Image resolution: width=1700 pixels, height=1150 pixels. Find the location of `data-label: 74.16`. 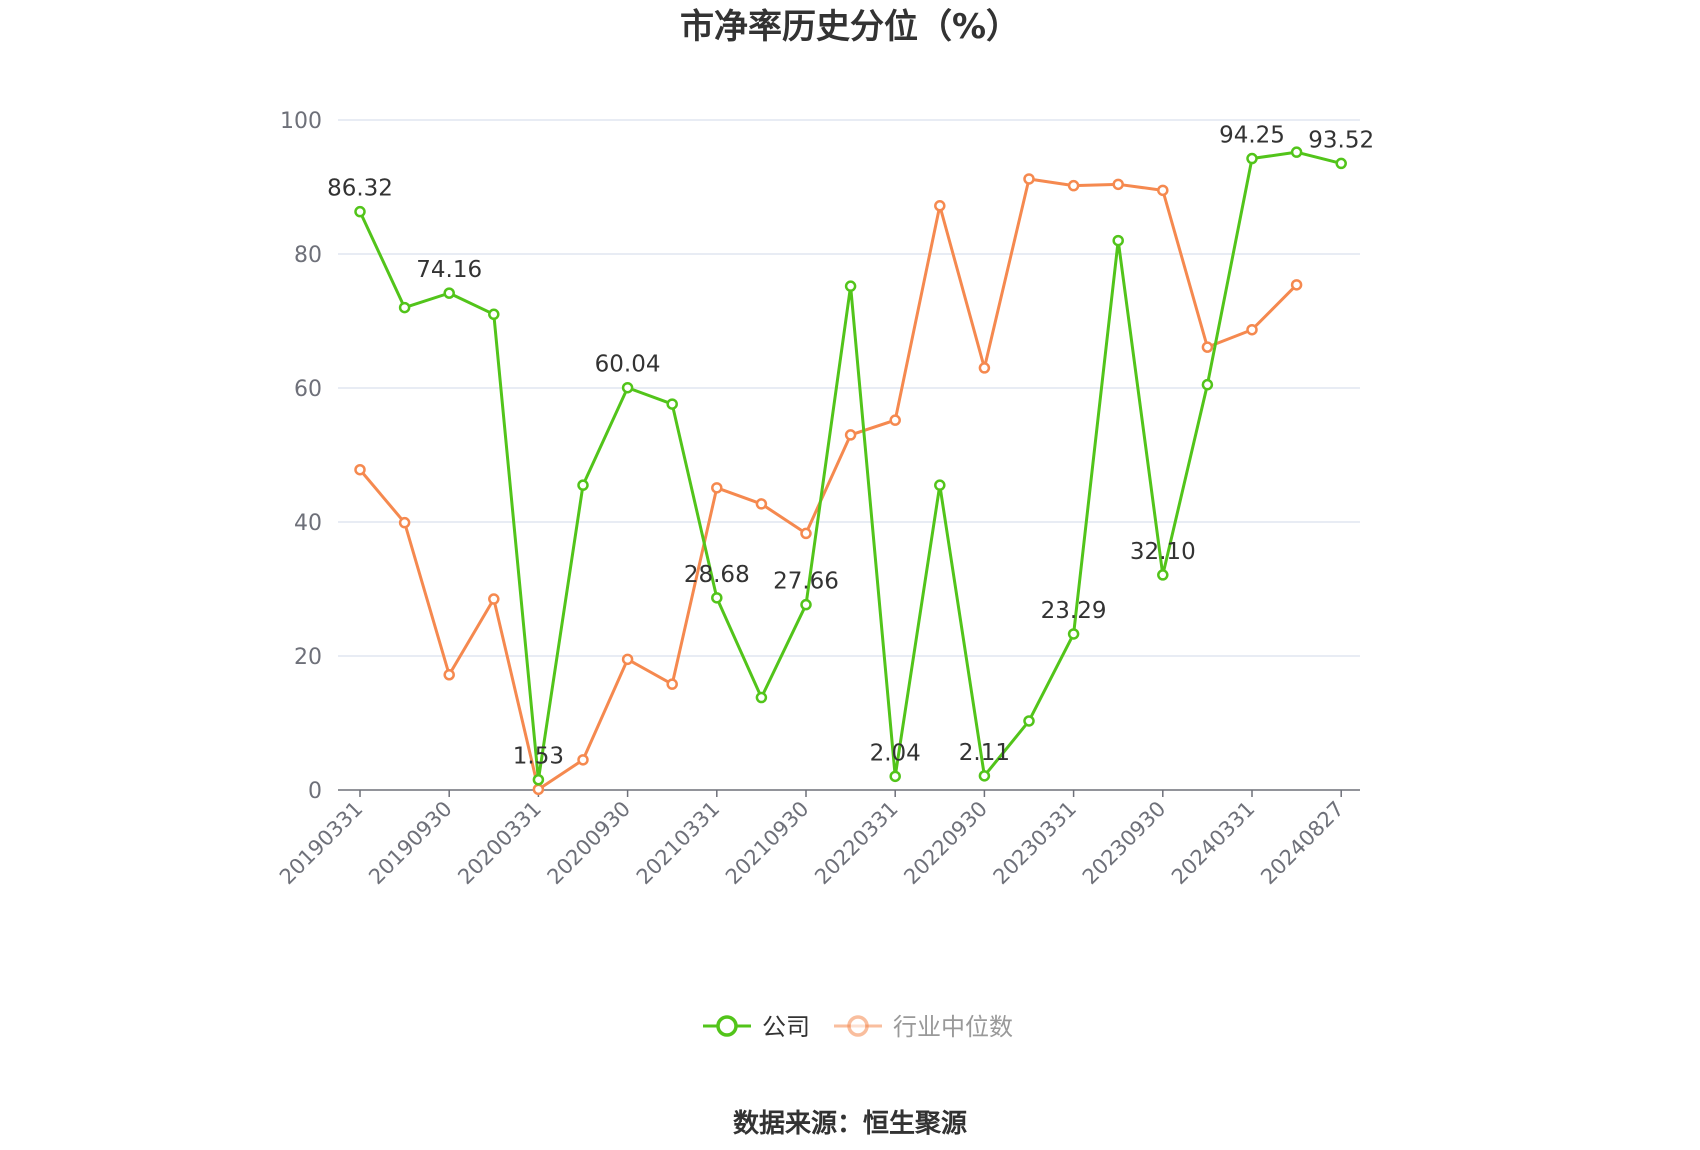

data-label: 74.16 is located at coordinates (449, 270).